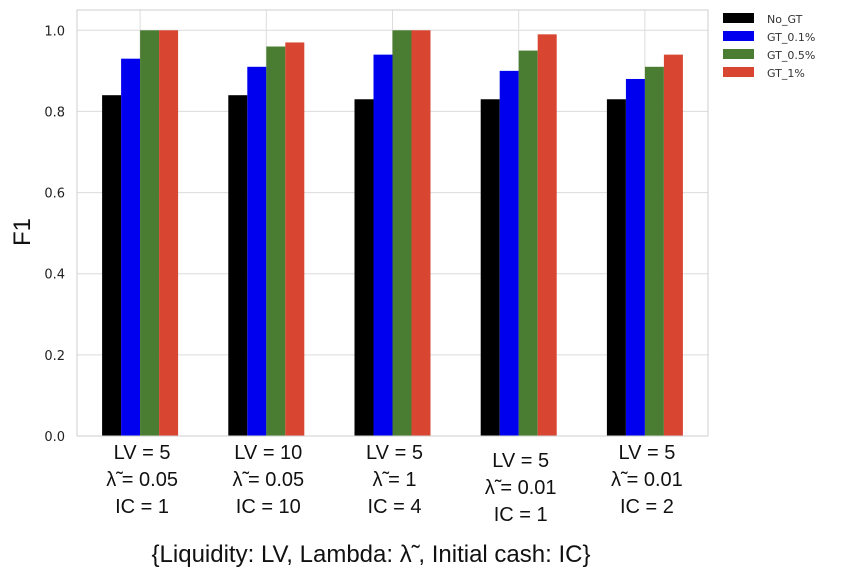 This screenshot has height=580, width=842. What do you see at coordinates (791, 55) in the screenshot?
I see `legend-label: GT_0.5%` at bounding box center [791, 55].